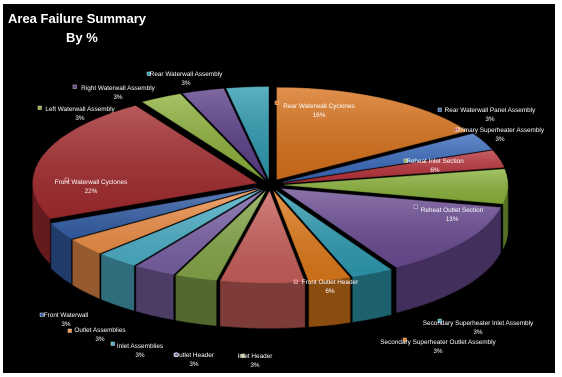  Describe the element at coordinates (490, 110) in the screenshot. I see `data-label-category: Rear Waterwall Panel Assembly` at that location.